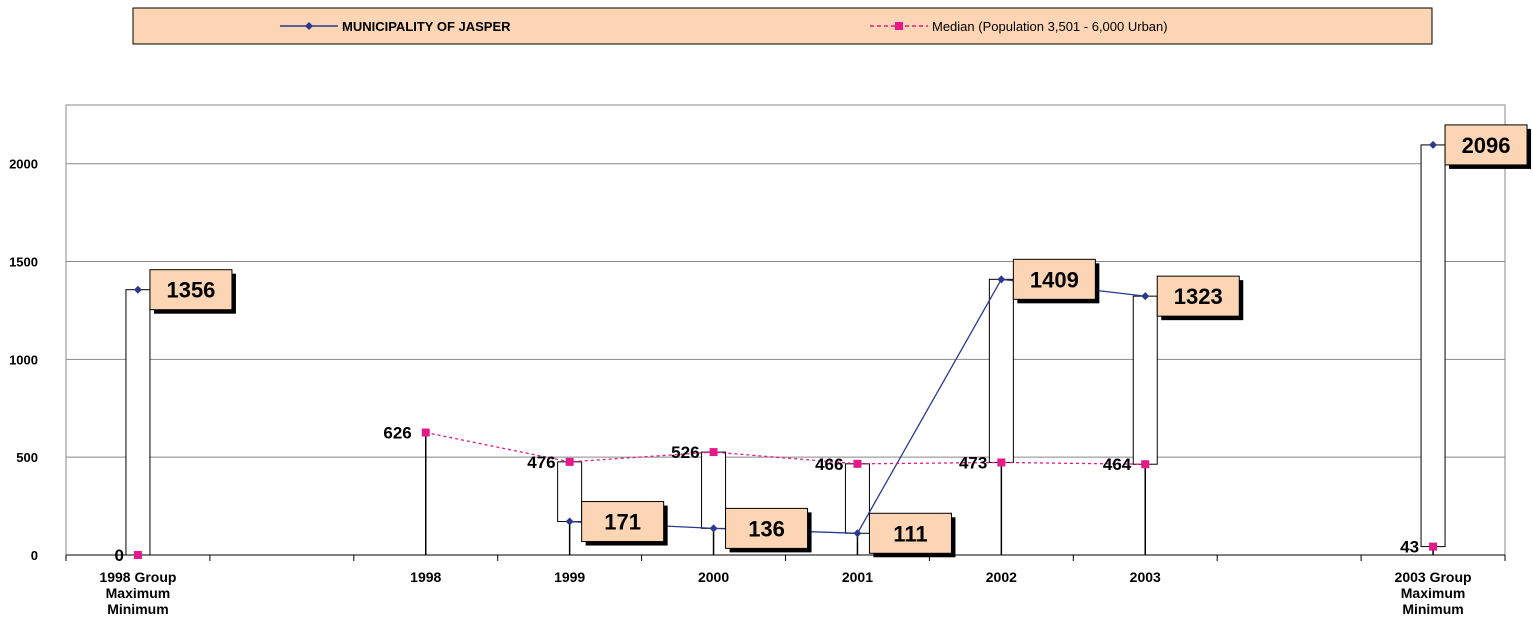 The width and height of the screenshot is (1533, 629). I want to click on data-label: 466, so click(829, 464).